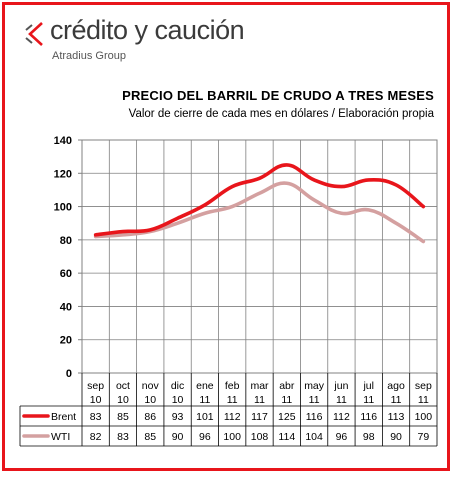  I want to click on y-tick-label: 80, so click(66, 241).